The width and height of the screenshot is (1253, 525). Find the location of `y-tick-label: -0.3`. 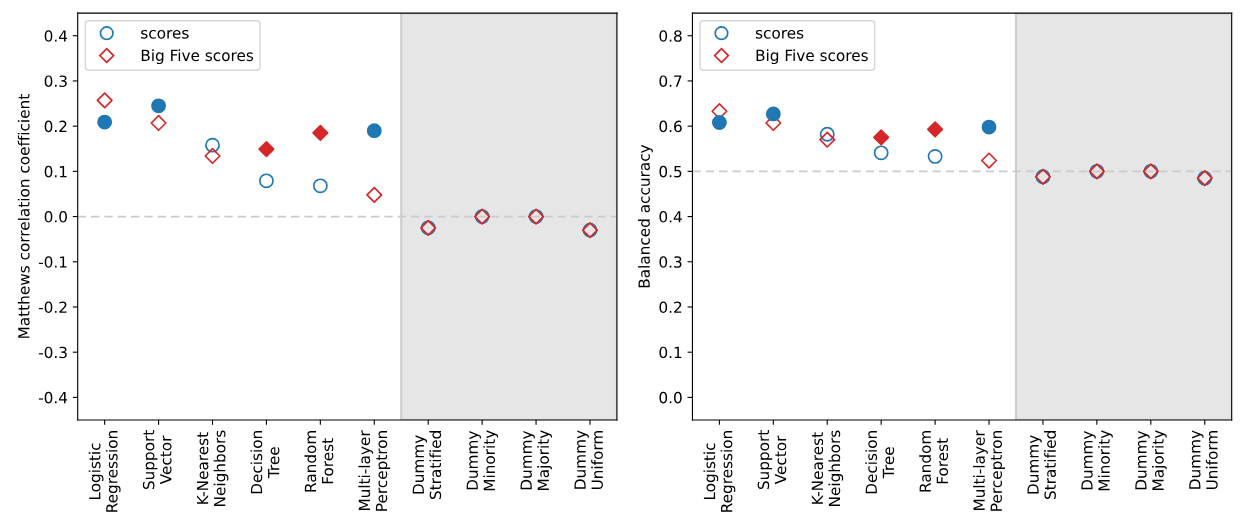

y-tick-label: -0.3 is located at coordinates (52, 352).